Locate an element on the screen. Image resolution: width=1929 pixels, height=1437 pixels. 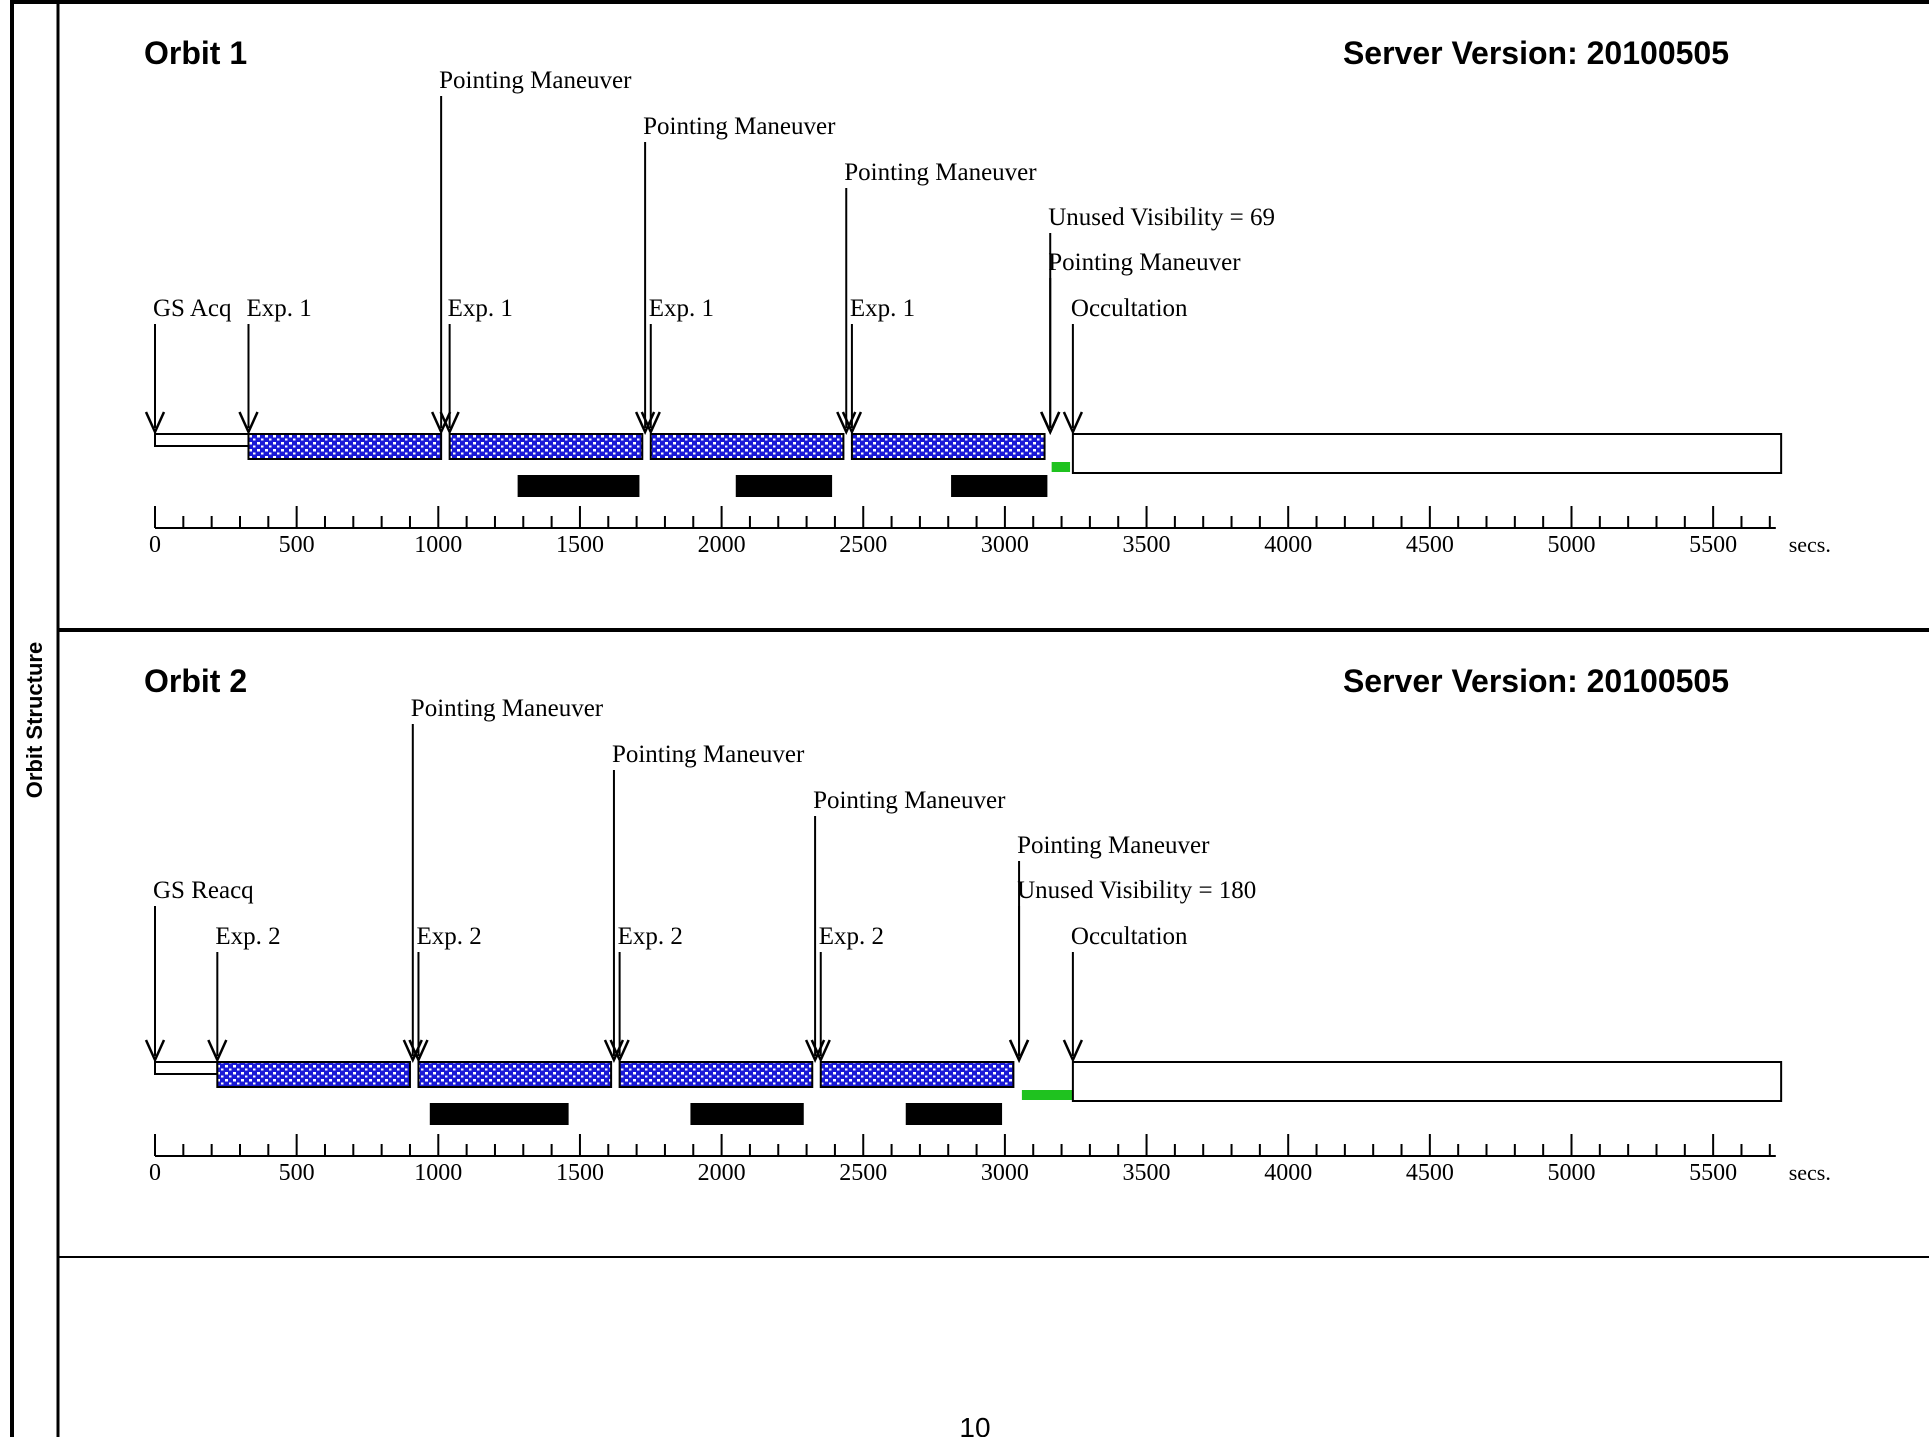
orbit-title: Orbit 1 is located at coordinates (195, 53).